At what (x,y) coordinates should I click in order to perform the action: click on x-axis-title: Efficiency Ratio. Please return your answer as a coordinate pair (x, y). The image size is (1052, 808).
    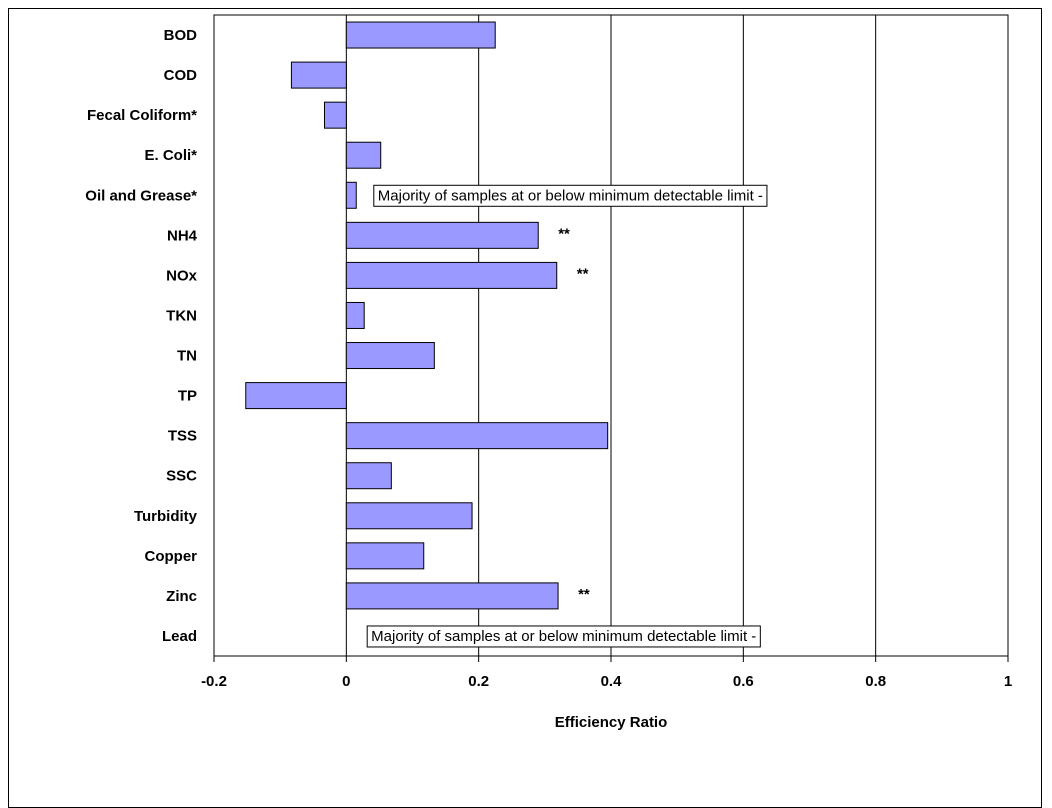
    Looking at the image, I should click on (611, 722).